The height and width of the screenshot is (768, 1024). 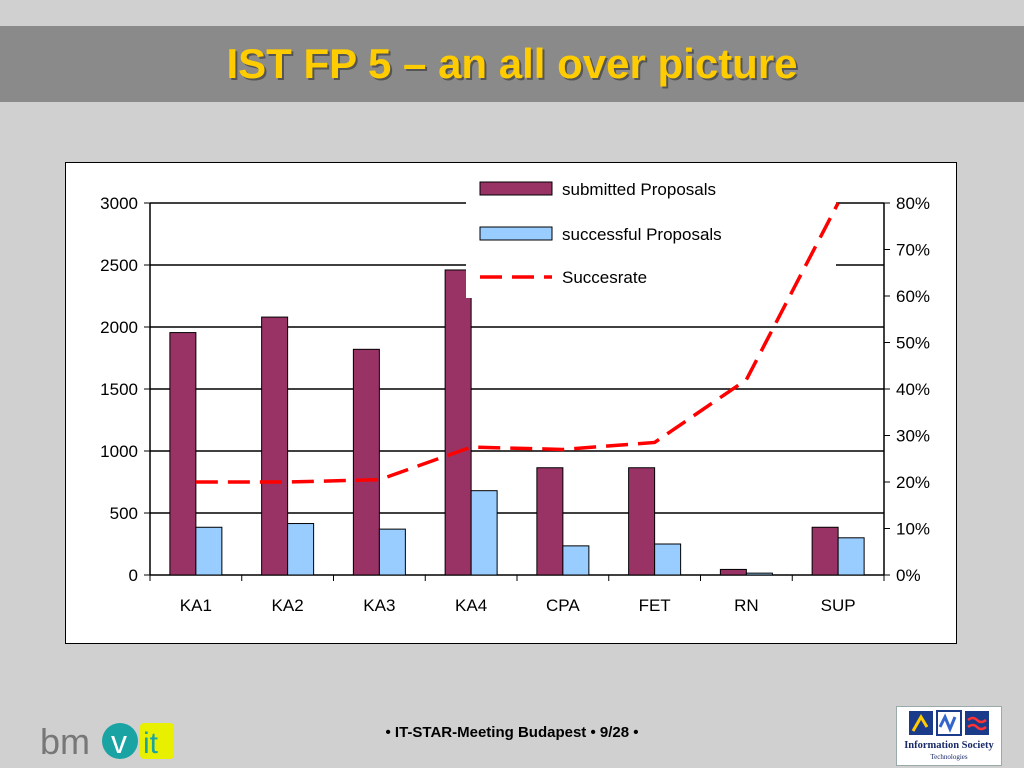 I want to click on y2-axis-tick-label: 50%, so click(x=913, y=343).